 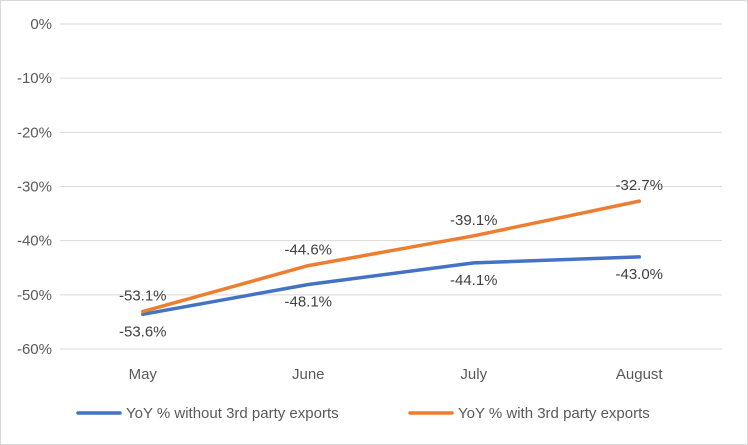 What do you see at coordinates (34, 132) in the screenshot?
I see `y-tick-label: -20%` at bounding box center [34, 132].